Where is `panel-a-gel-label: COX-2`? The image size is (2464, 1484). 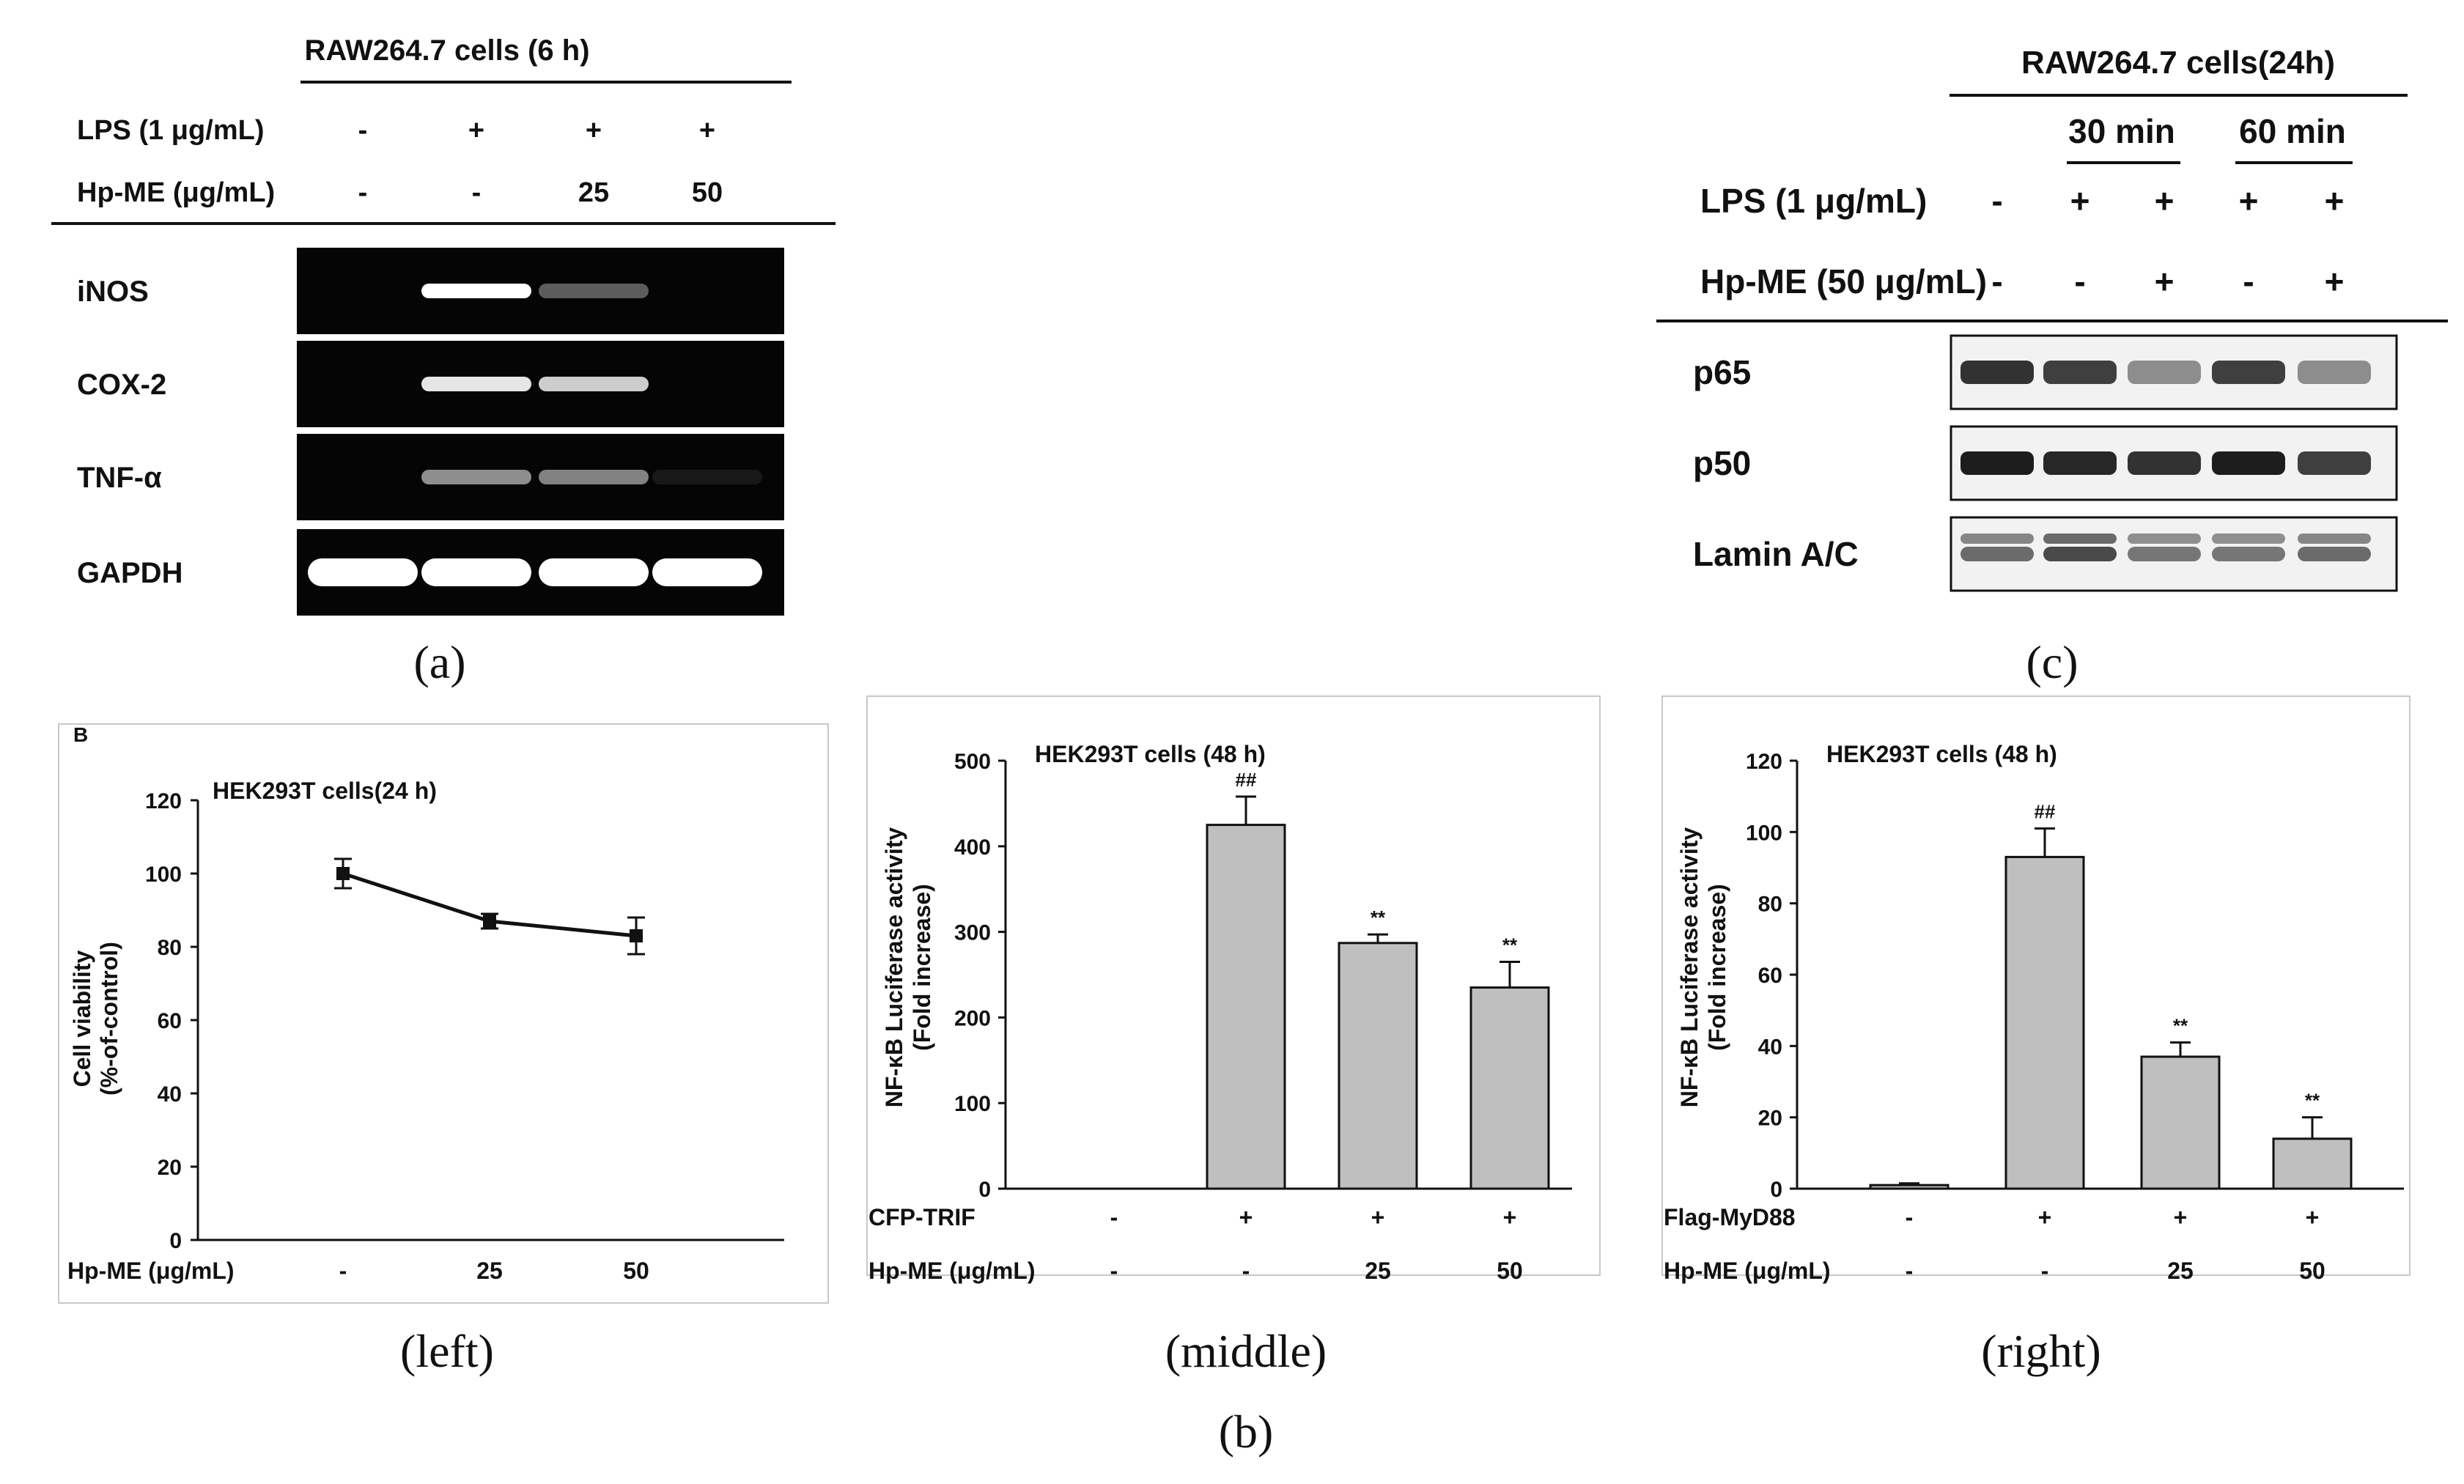 panel-a-gel-label: COX-2 is located at coordinates (121, 385).